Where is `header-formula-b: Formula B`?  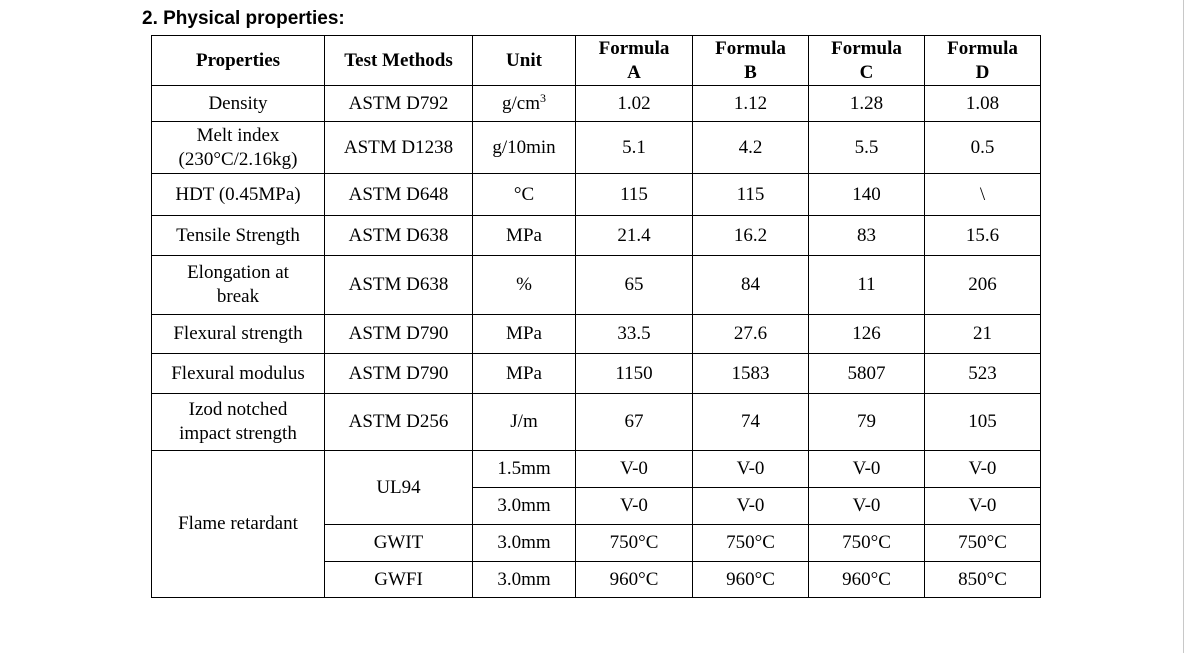
header-formula-b: Formula B is located at coordinates (750, 60).